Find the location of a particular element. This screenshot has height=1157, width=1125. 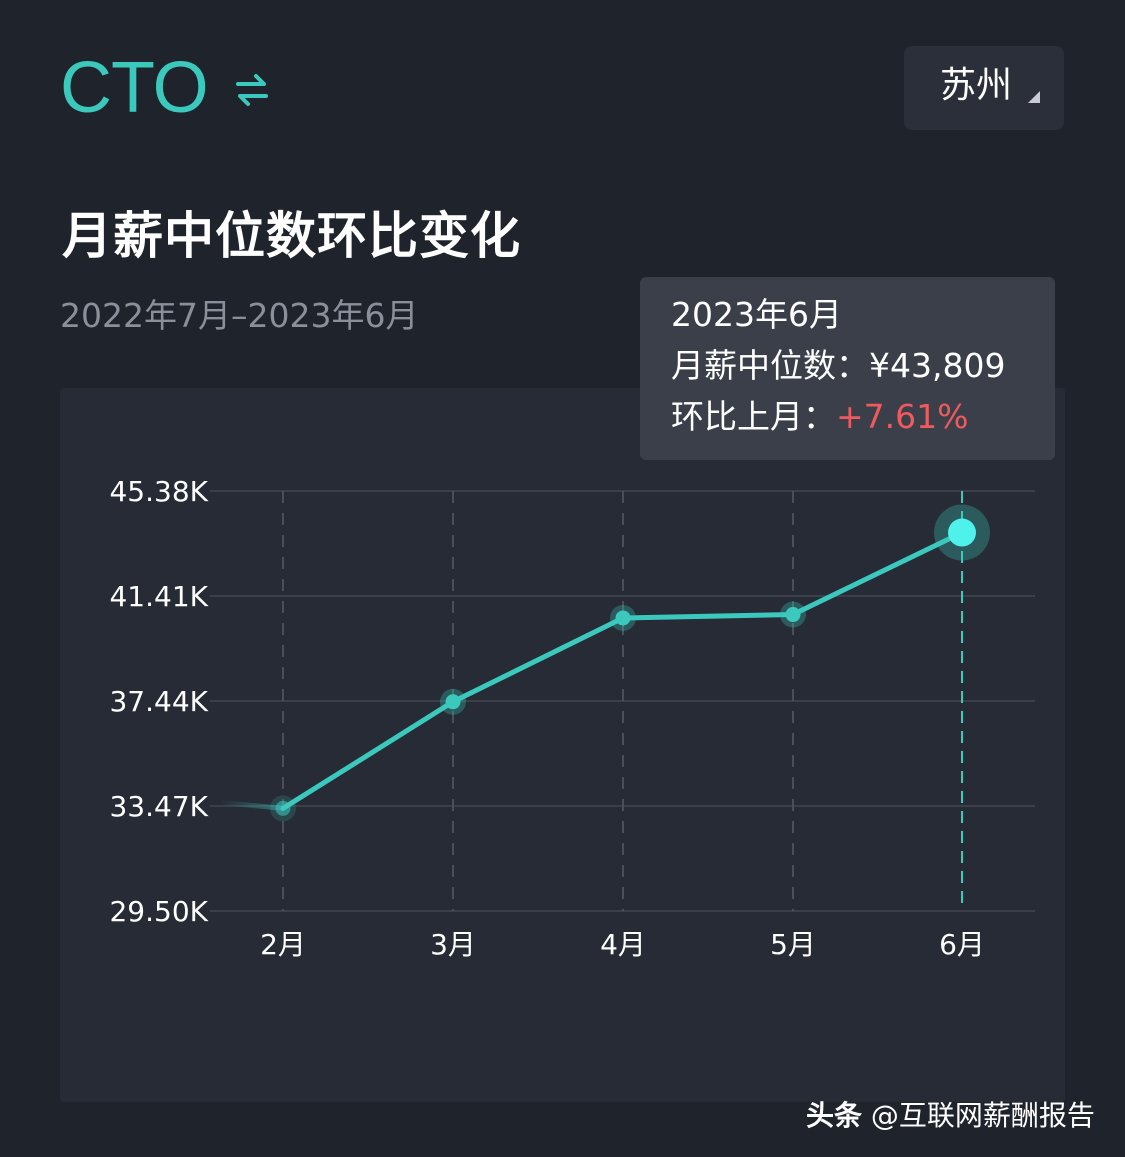

tooltip-mom: 环比上月：+7.61% is located at coordinates (819, 417).